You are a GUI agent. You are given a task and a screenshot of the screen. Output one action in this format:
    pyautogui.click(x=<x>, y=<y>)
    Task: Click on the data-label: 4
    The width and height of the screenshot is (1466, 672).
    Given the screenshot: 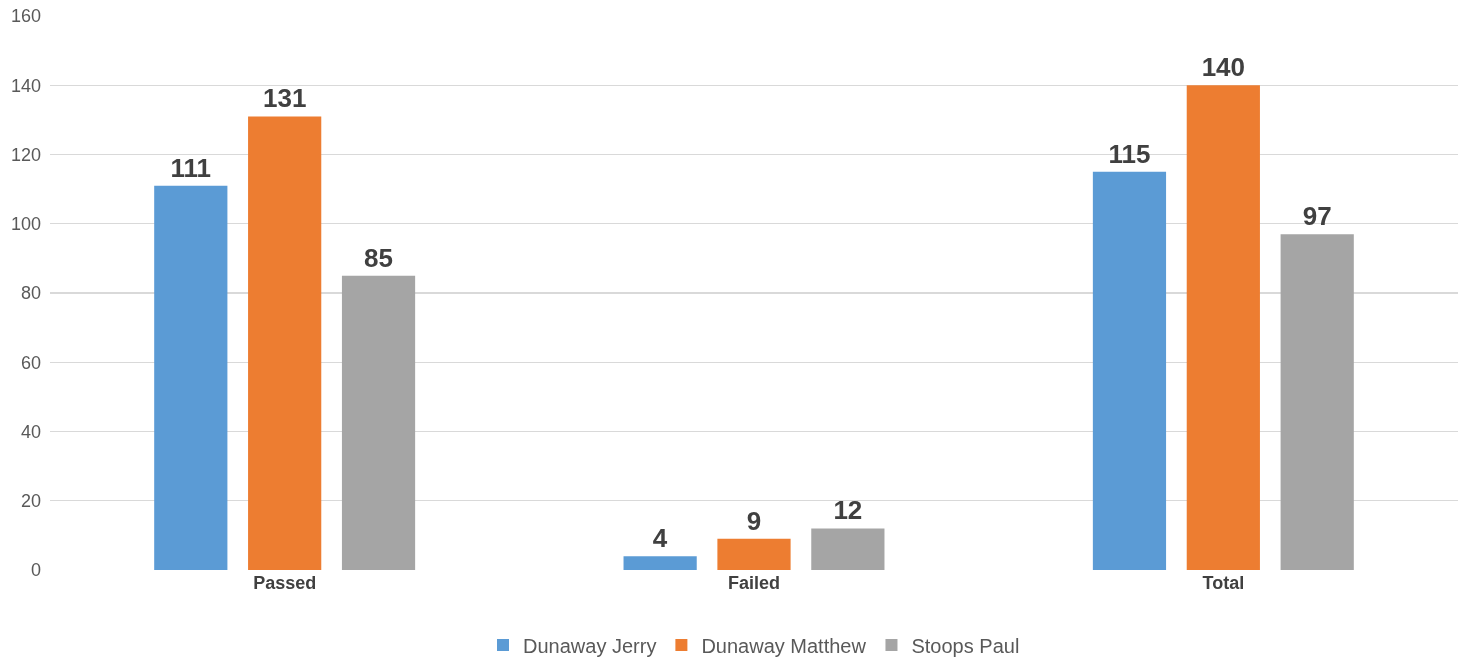 What is the action you would take?
    pyautogui.click(x=660, y=538)
    